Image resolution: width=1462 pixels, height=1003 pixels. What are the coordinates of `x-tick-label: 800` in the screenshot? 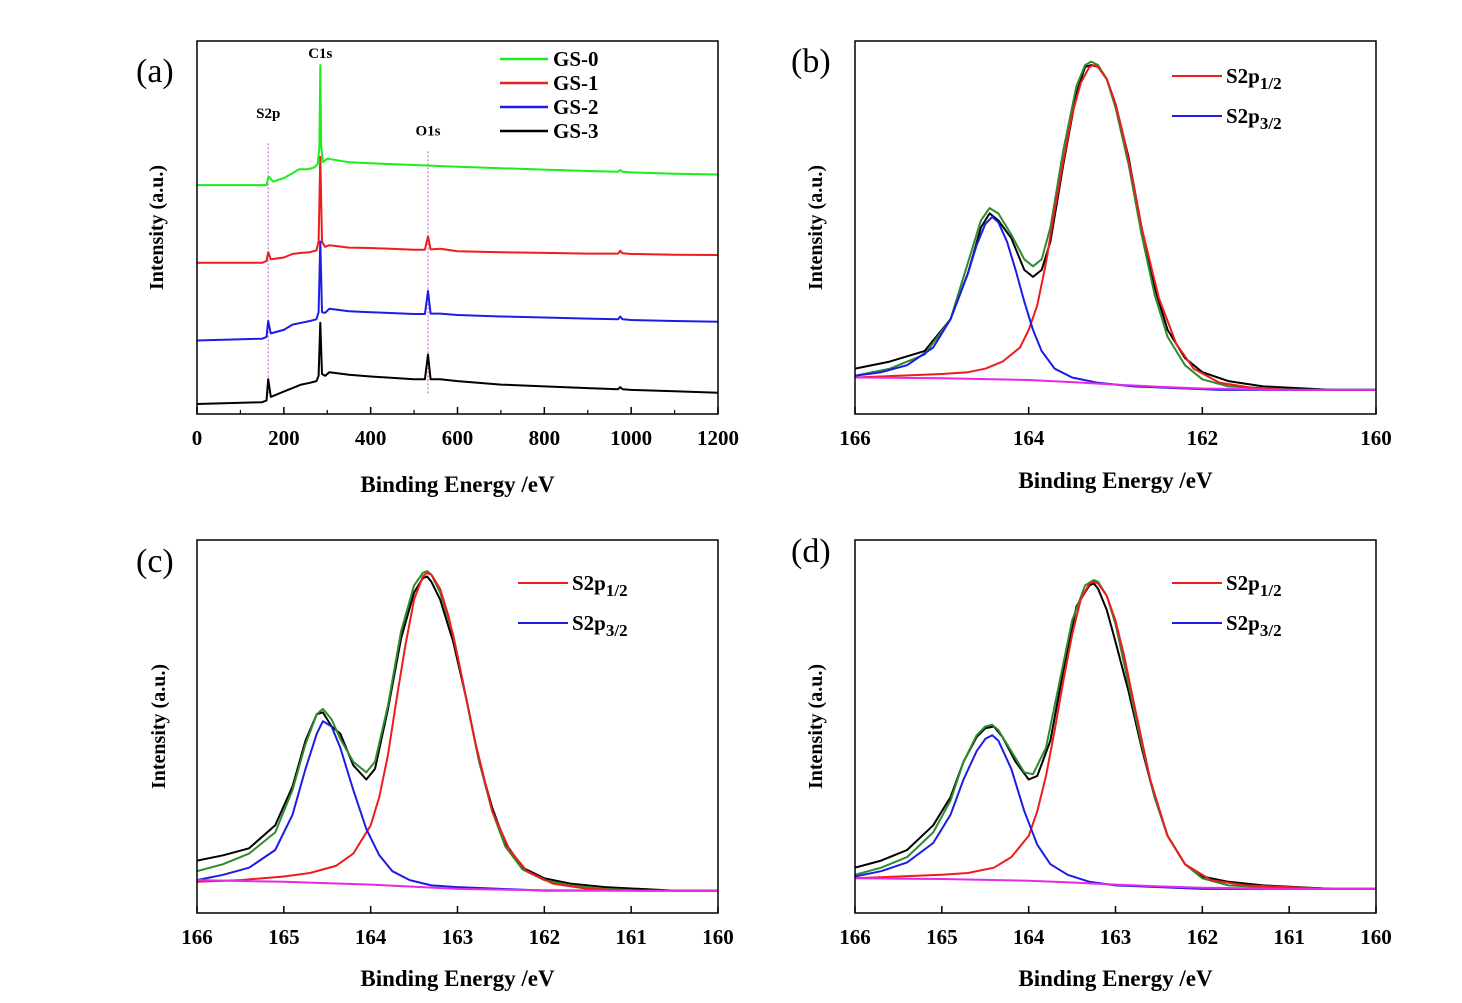 It's located at (545, 438).